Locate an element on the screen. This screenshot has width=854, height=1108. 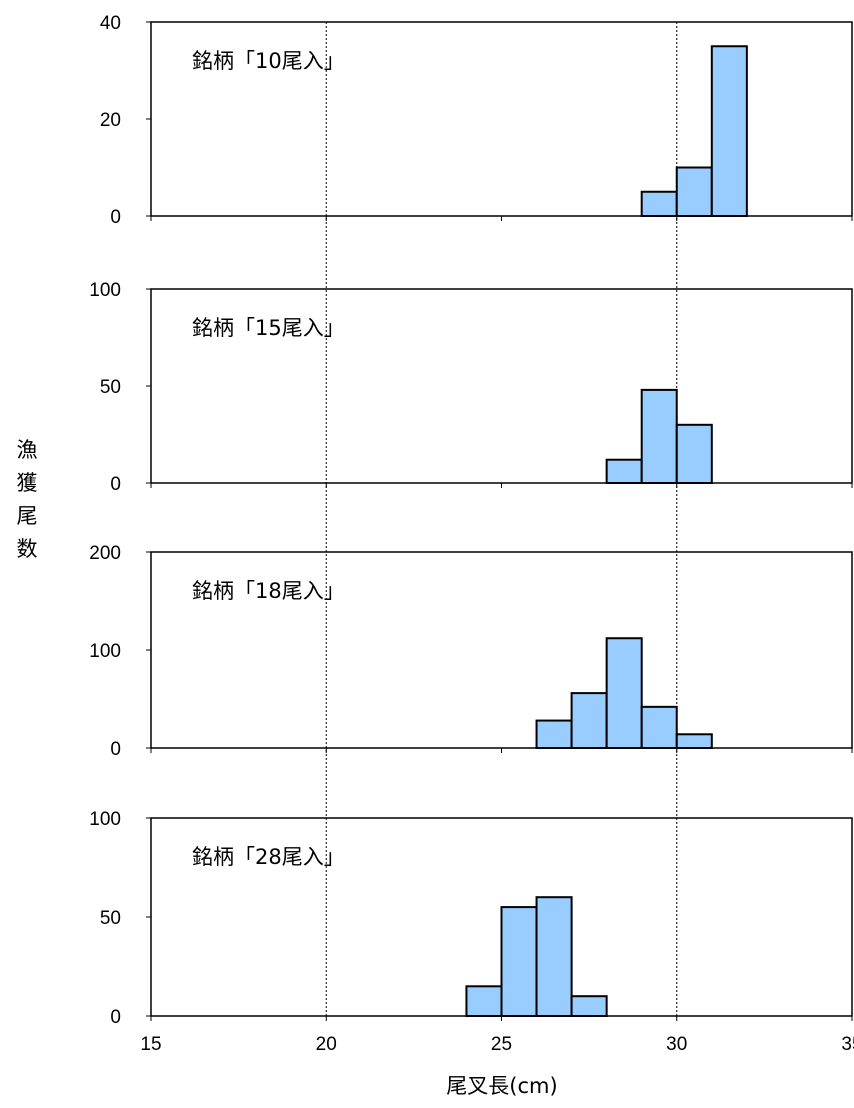
y-tick-label: 200 is located at coordinates (105, 553).